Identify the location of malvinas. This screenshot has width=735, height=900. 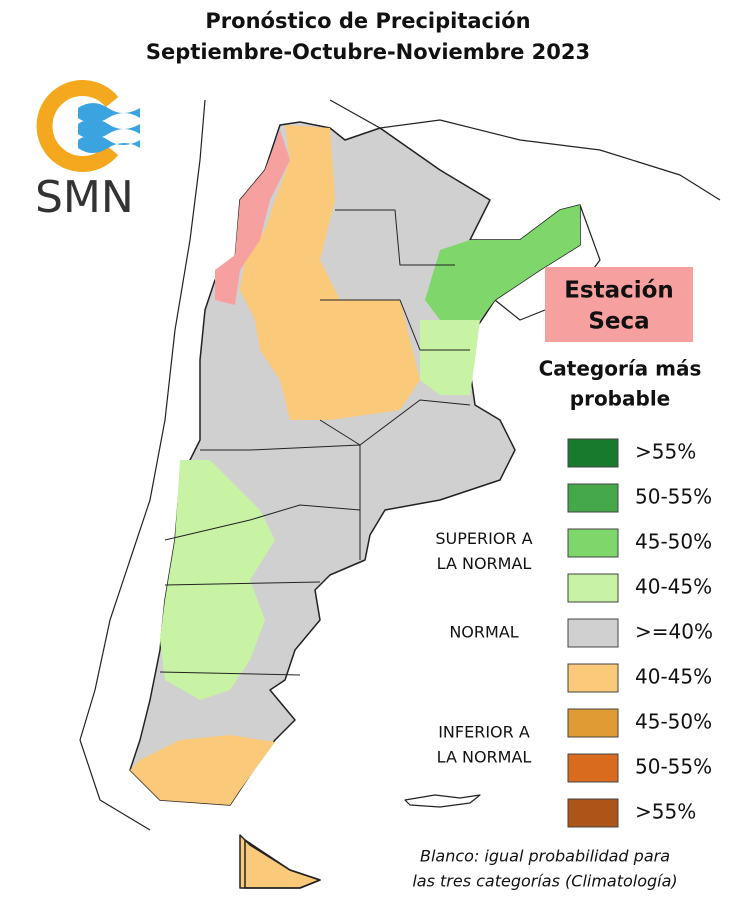
(442, 801).